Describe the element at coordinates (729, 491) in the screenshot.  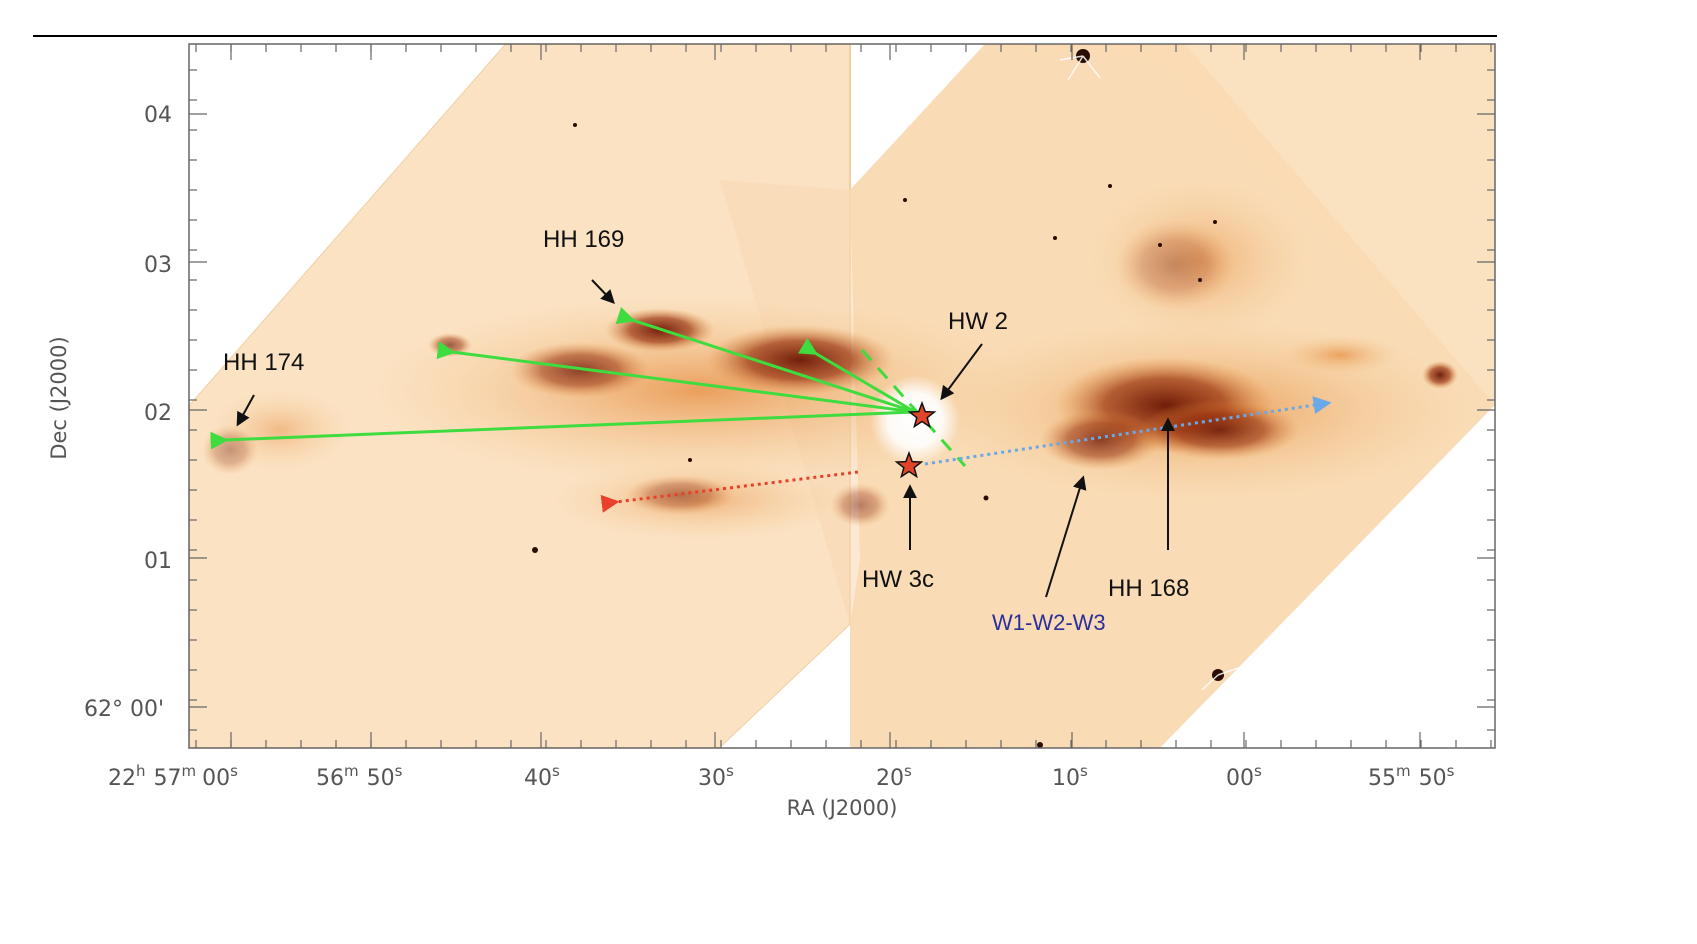
I see `red-dotted-arrow` at that location.